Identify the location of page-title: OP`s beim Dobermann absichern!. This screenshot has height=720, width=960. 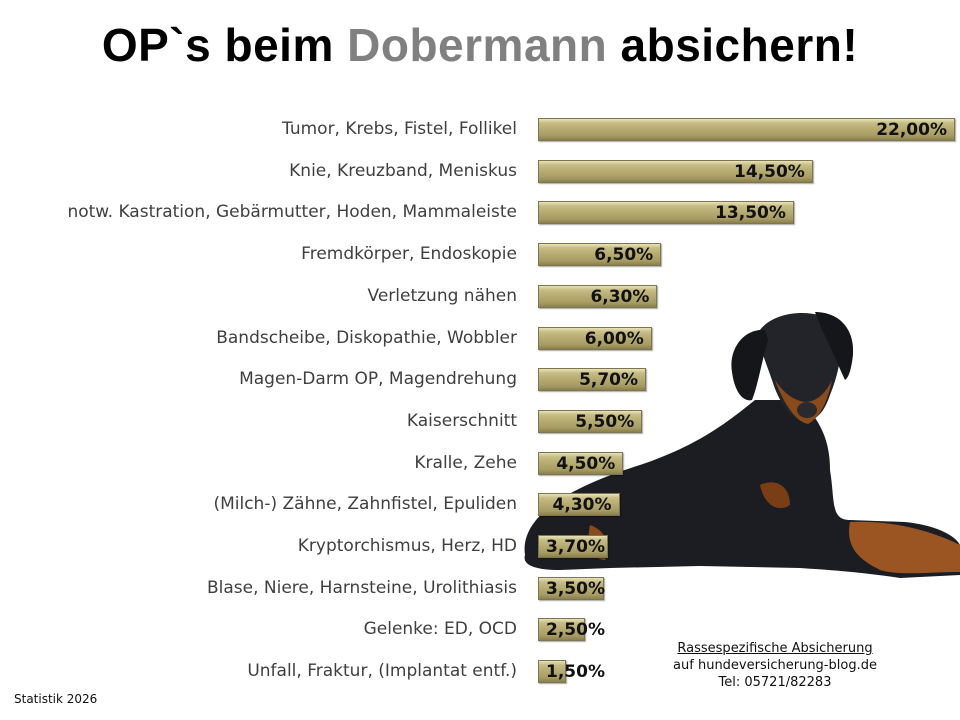
(480, 45).